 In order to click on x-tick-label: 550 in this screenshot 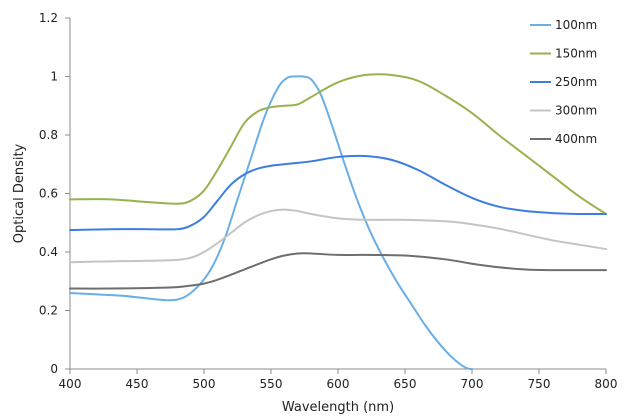, I will do `click(271, 384)`.